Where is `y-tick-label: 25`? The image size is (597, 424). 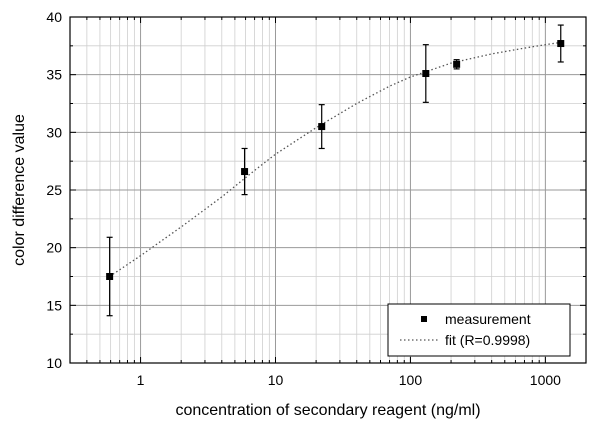 y-tick-label: 25 is located at coordinates (54, 190).